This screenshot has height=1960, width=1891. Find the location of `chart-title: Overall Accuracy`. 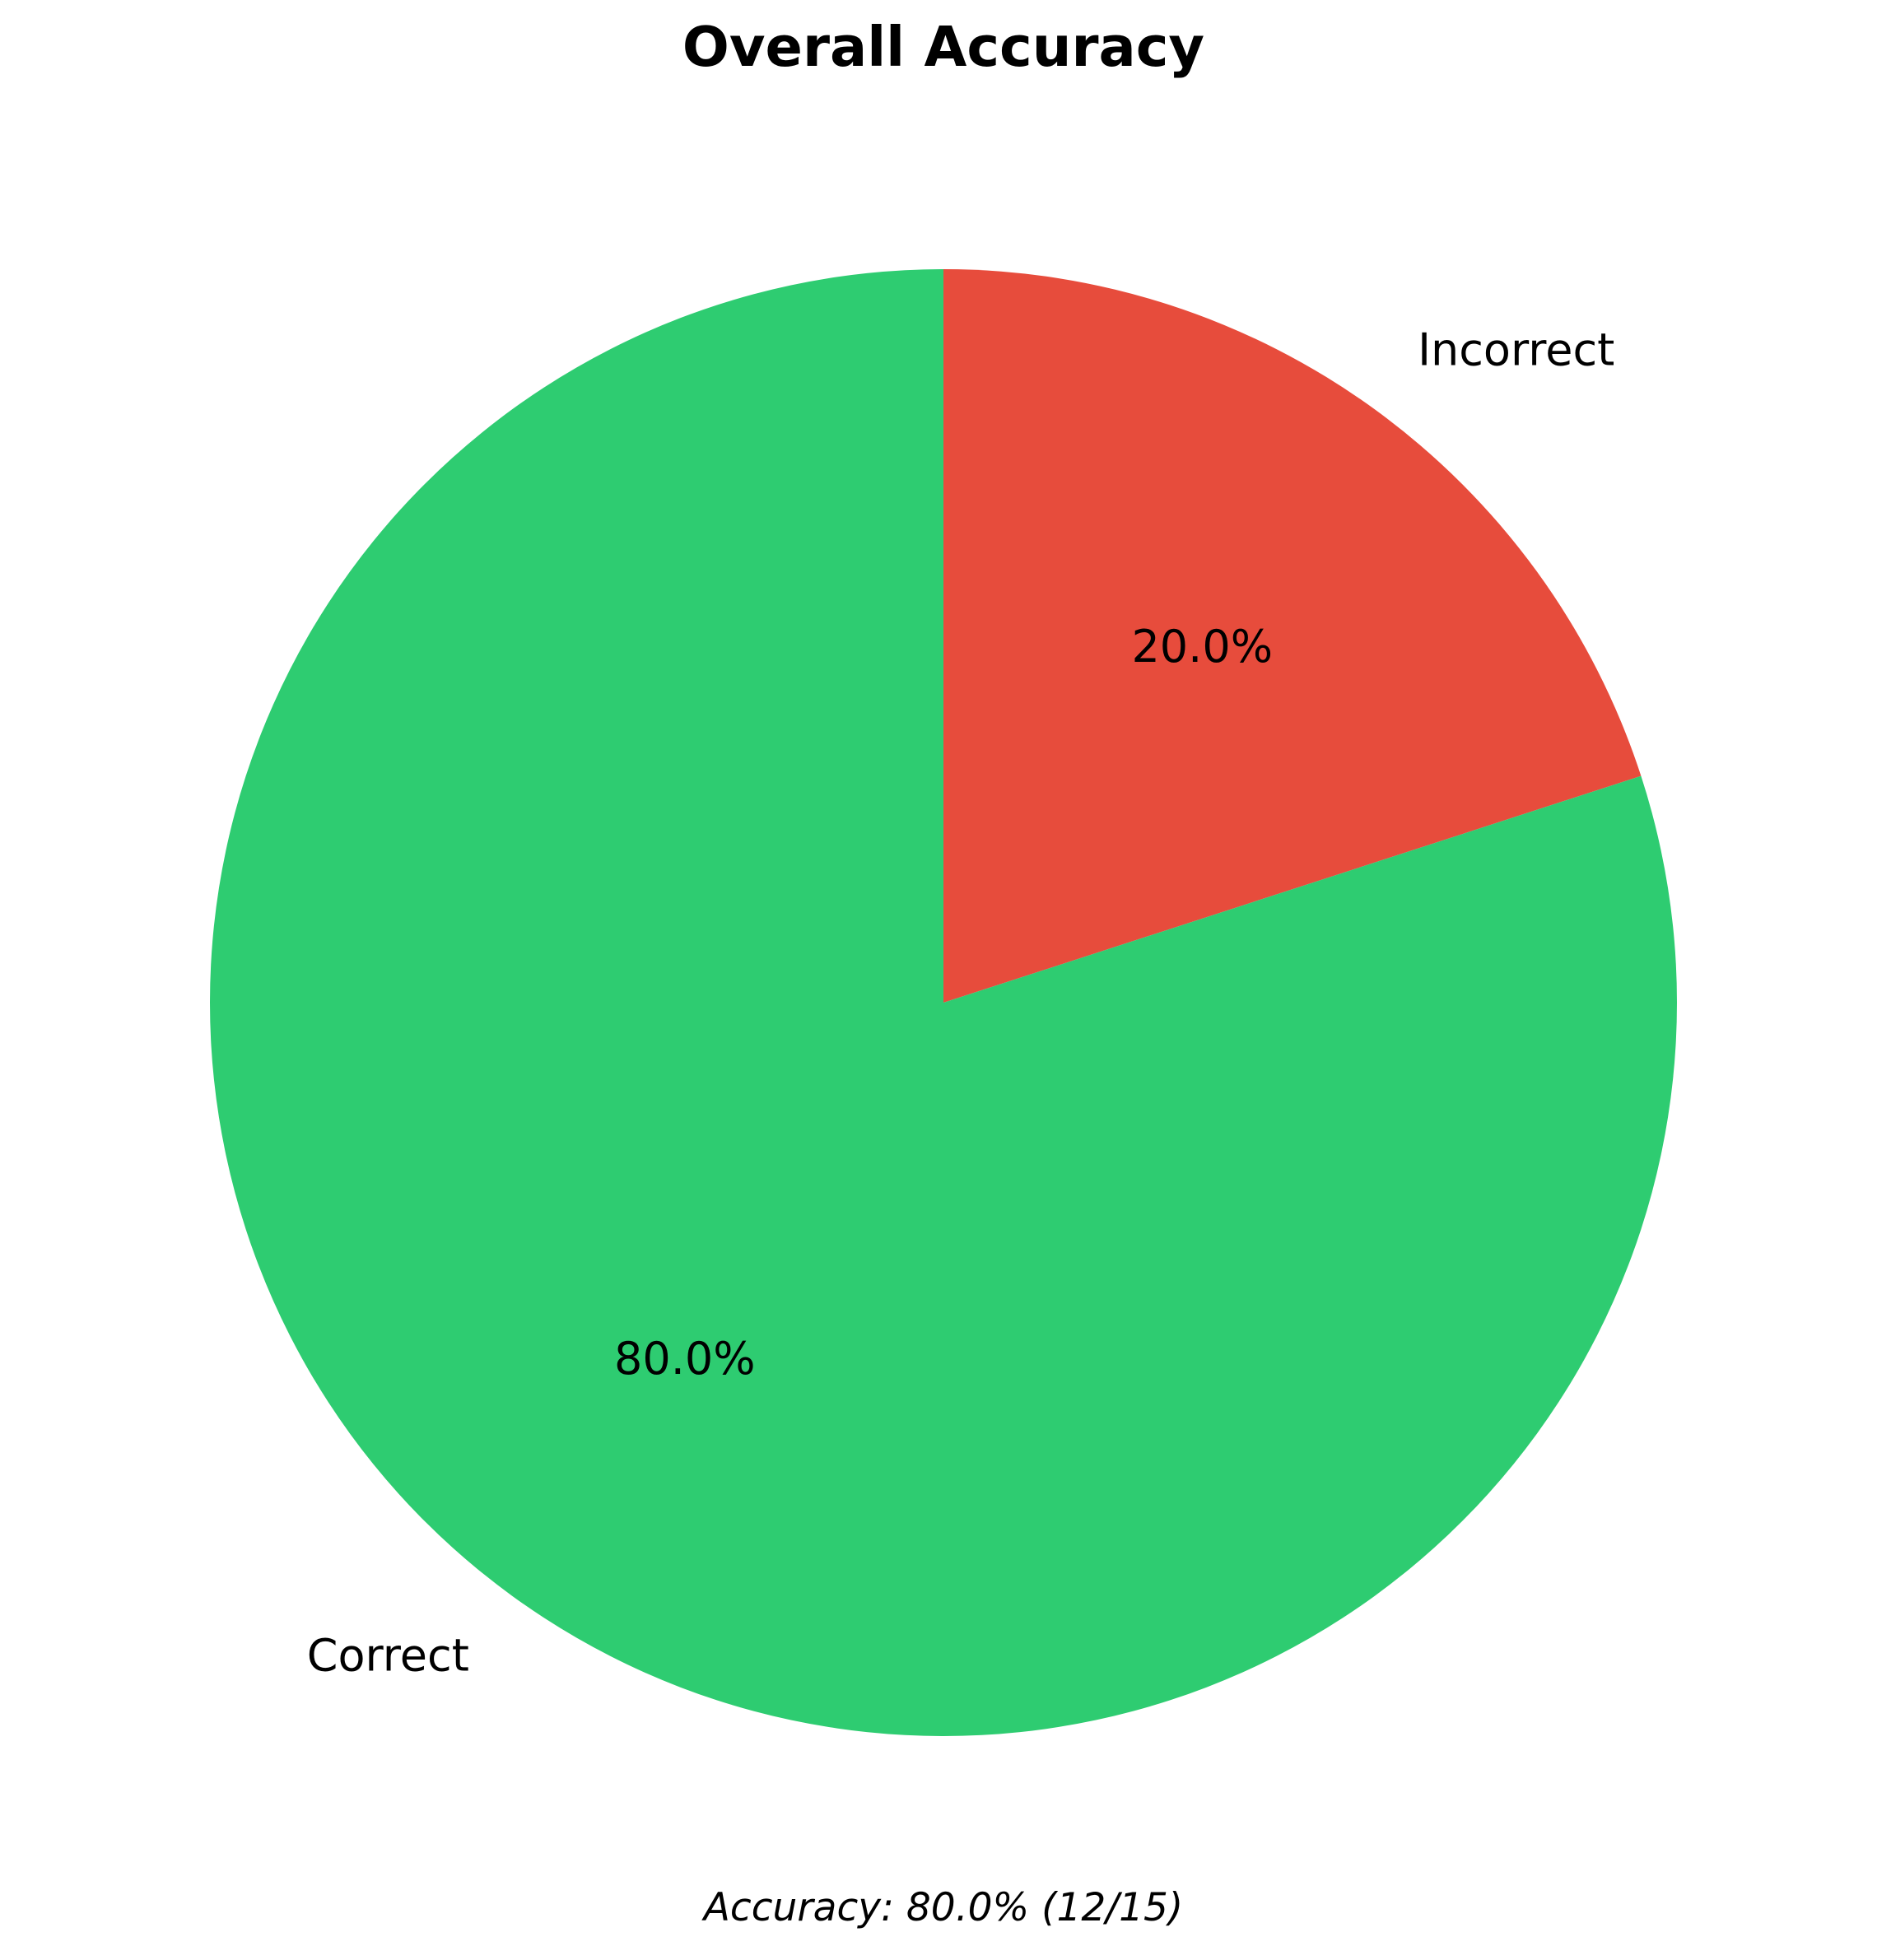

chart-title: Overall Accuracy is located at coordinates (943, 47).